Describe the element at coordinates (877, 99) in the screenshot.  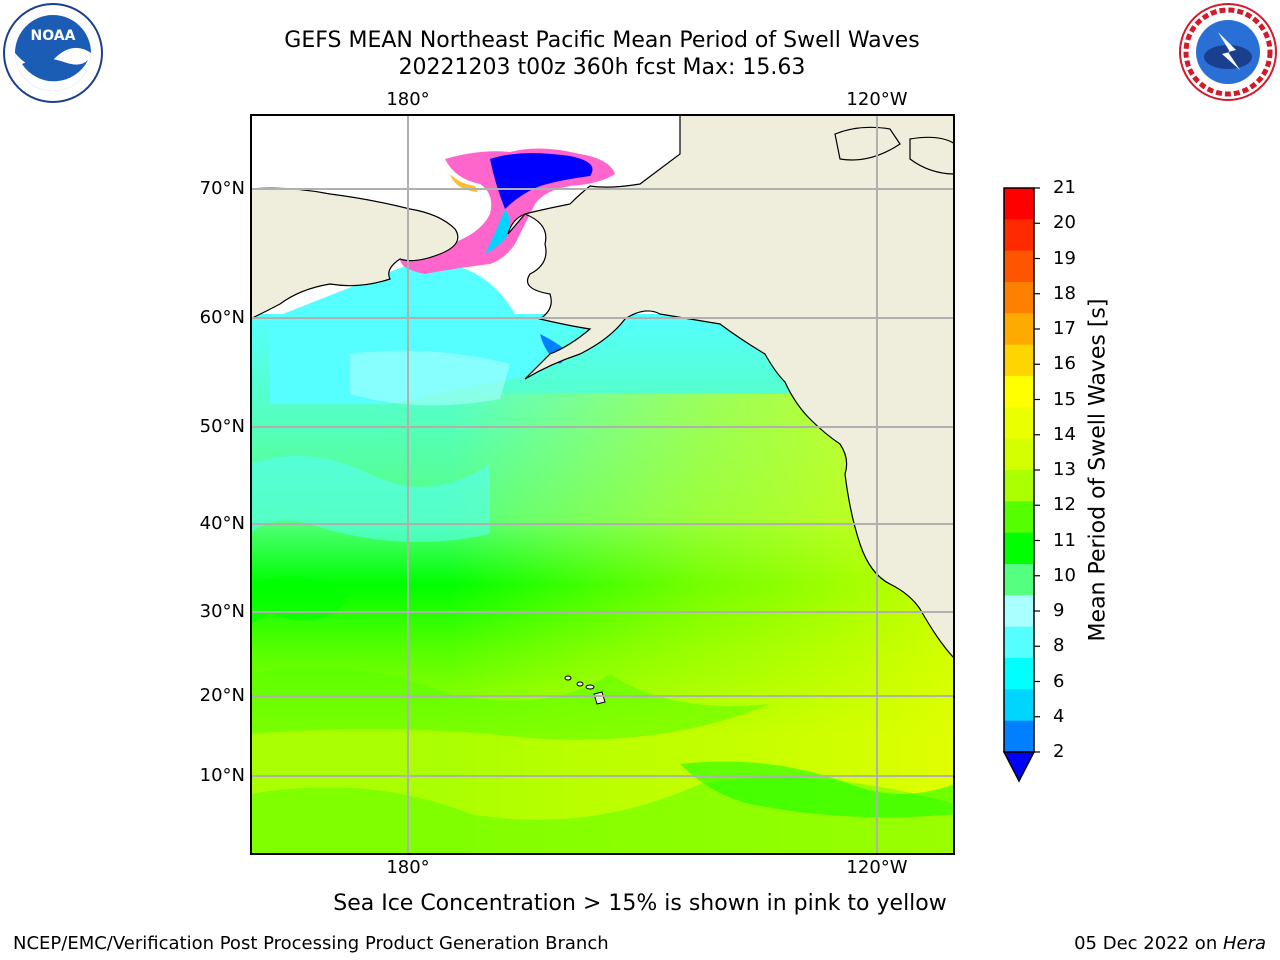
I see `lon-label-top-120w: 120°W` at that location.